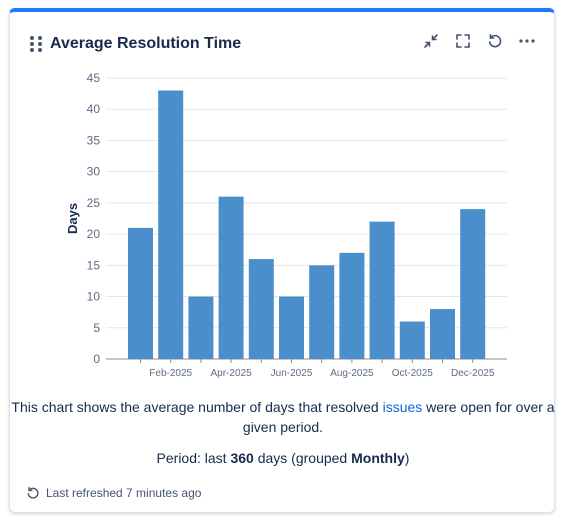 This screenshot has height=523, width=563. Describe the element at coordinates (413, 373) in the screenshot. I see `x-tick-label: Oct-2025` at that location.